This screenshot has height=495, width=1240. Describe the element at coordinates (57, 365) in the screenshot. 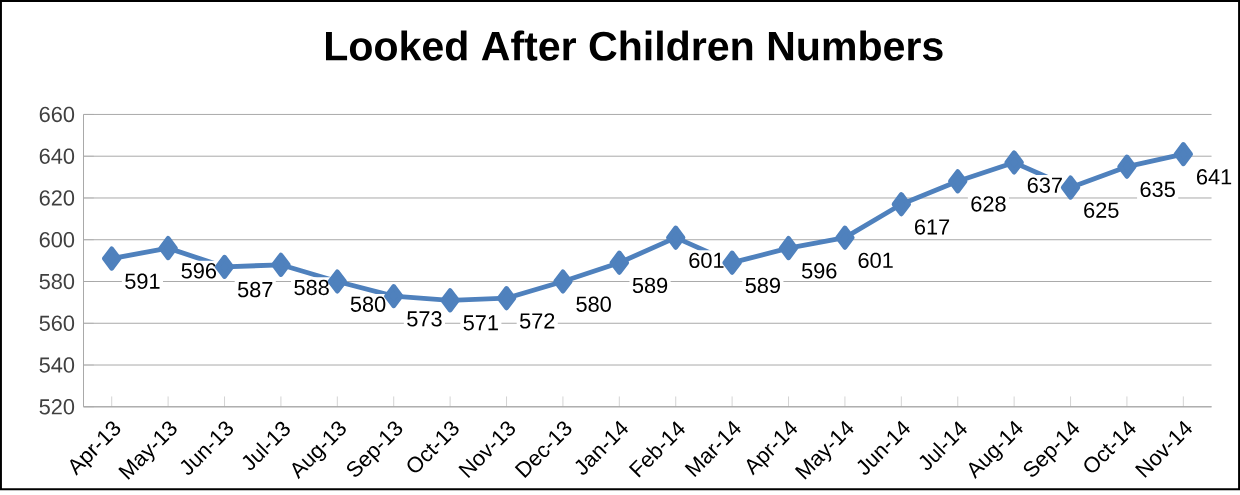

I see `y-tick-label: 540` at that location.